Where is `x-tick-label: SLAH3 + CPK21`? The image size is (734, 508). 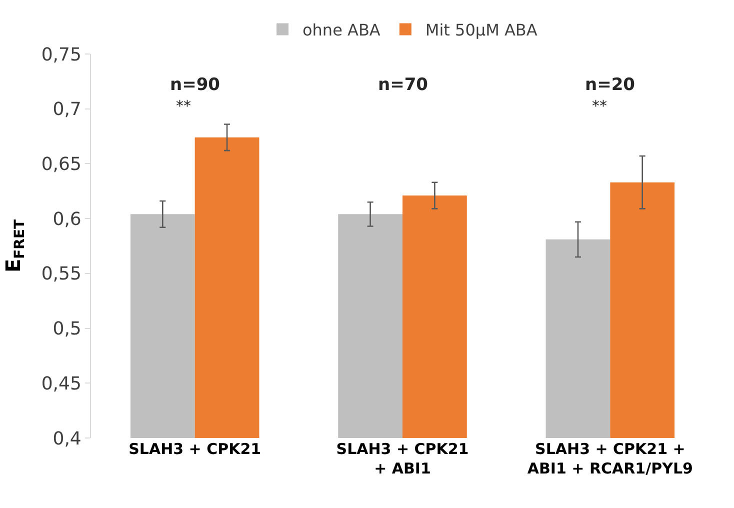
x-tick-label: SLAH3 + CPK21 is located at coordinates (195, 449).